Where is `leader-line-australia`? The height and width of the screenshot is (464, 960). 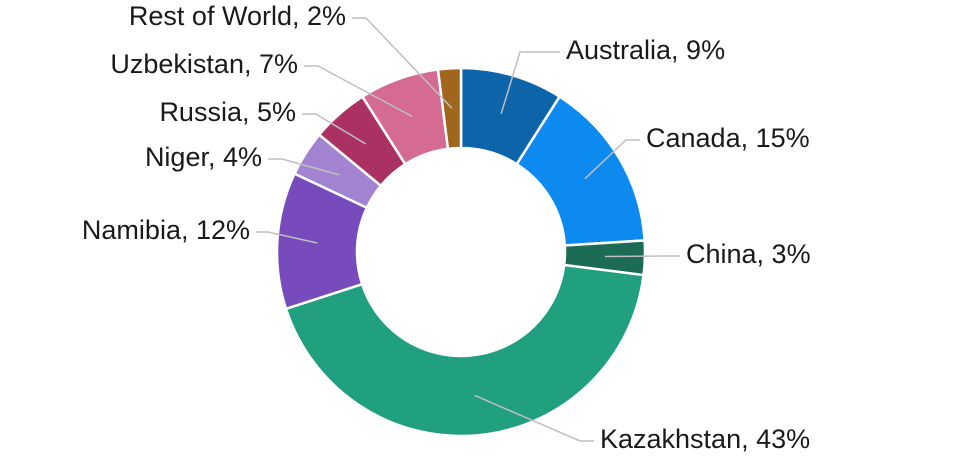 leader-line-australia is located at coordinates (530, 82).